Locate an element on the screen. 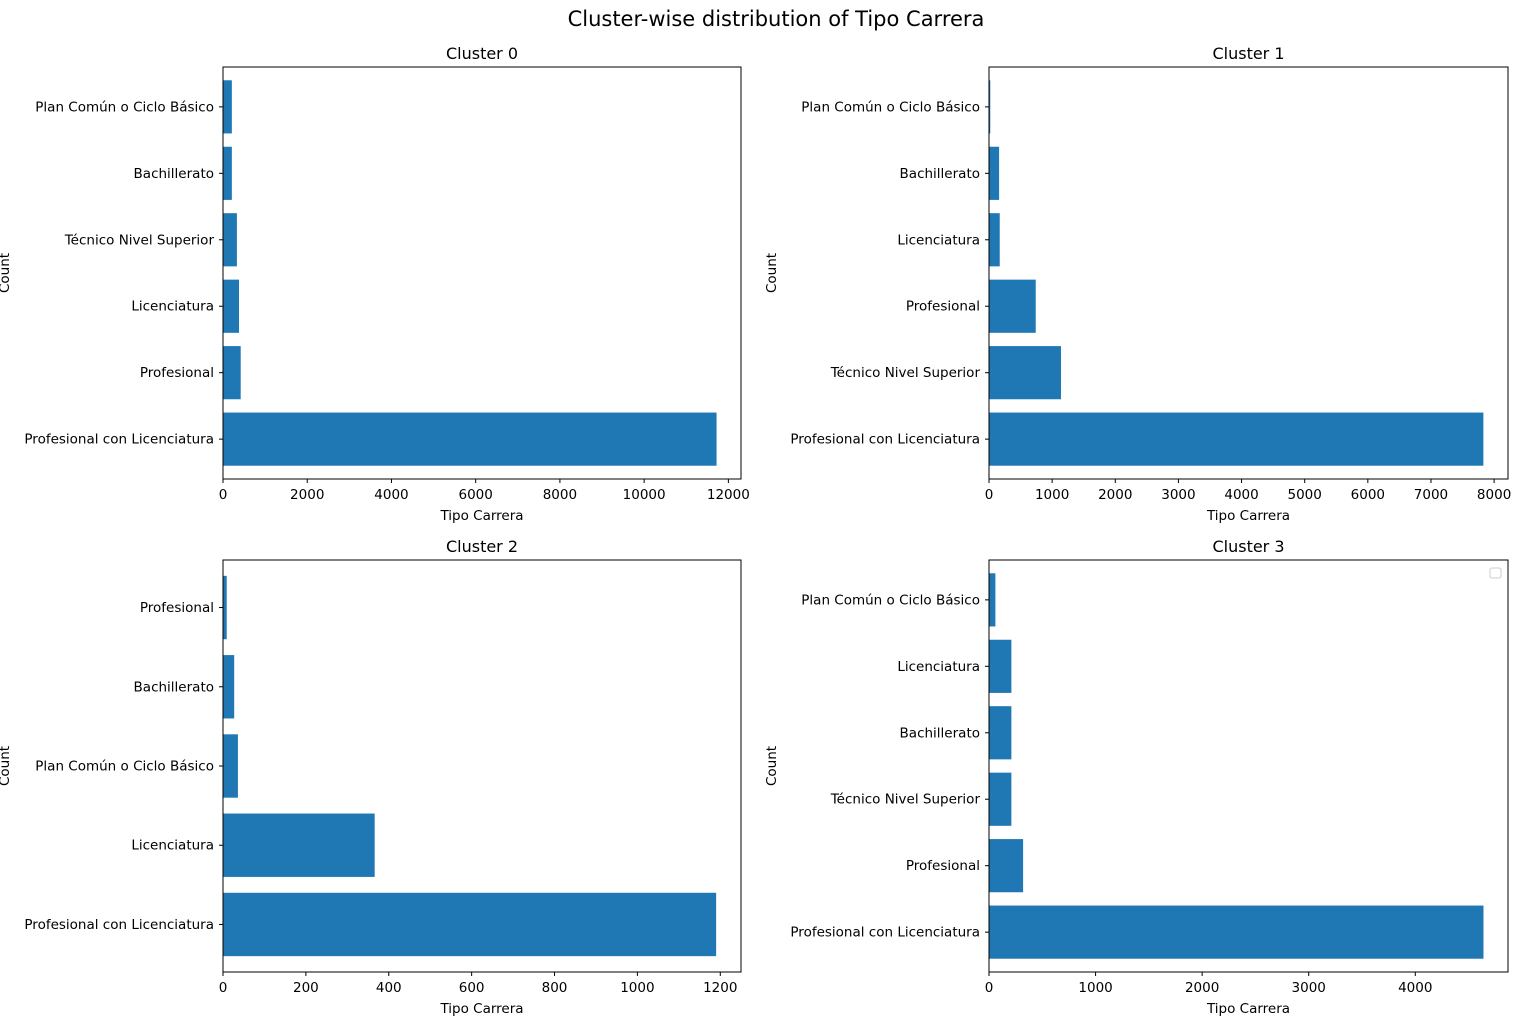 The width and height of the screenshot is (1520, 1025). x-tick-label: 12000 is located at coordinates (728, 495).